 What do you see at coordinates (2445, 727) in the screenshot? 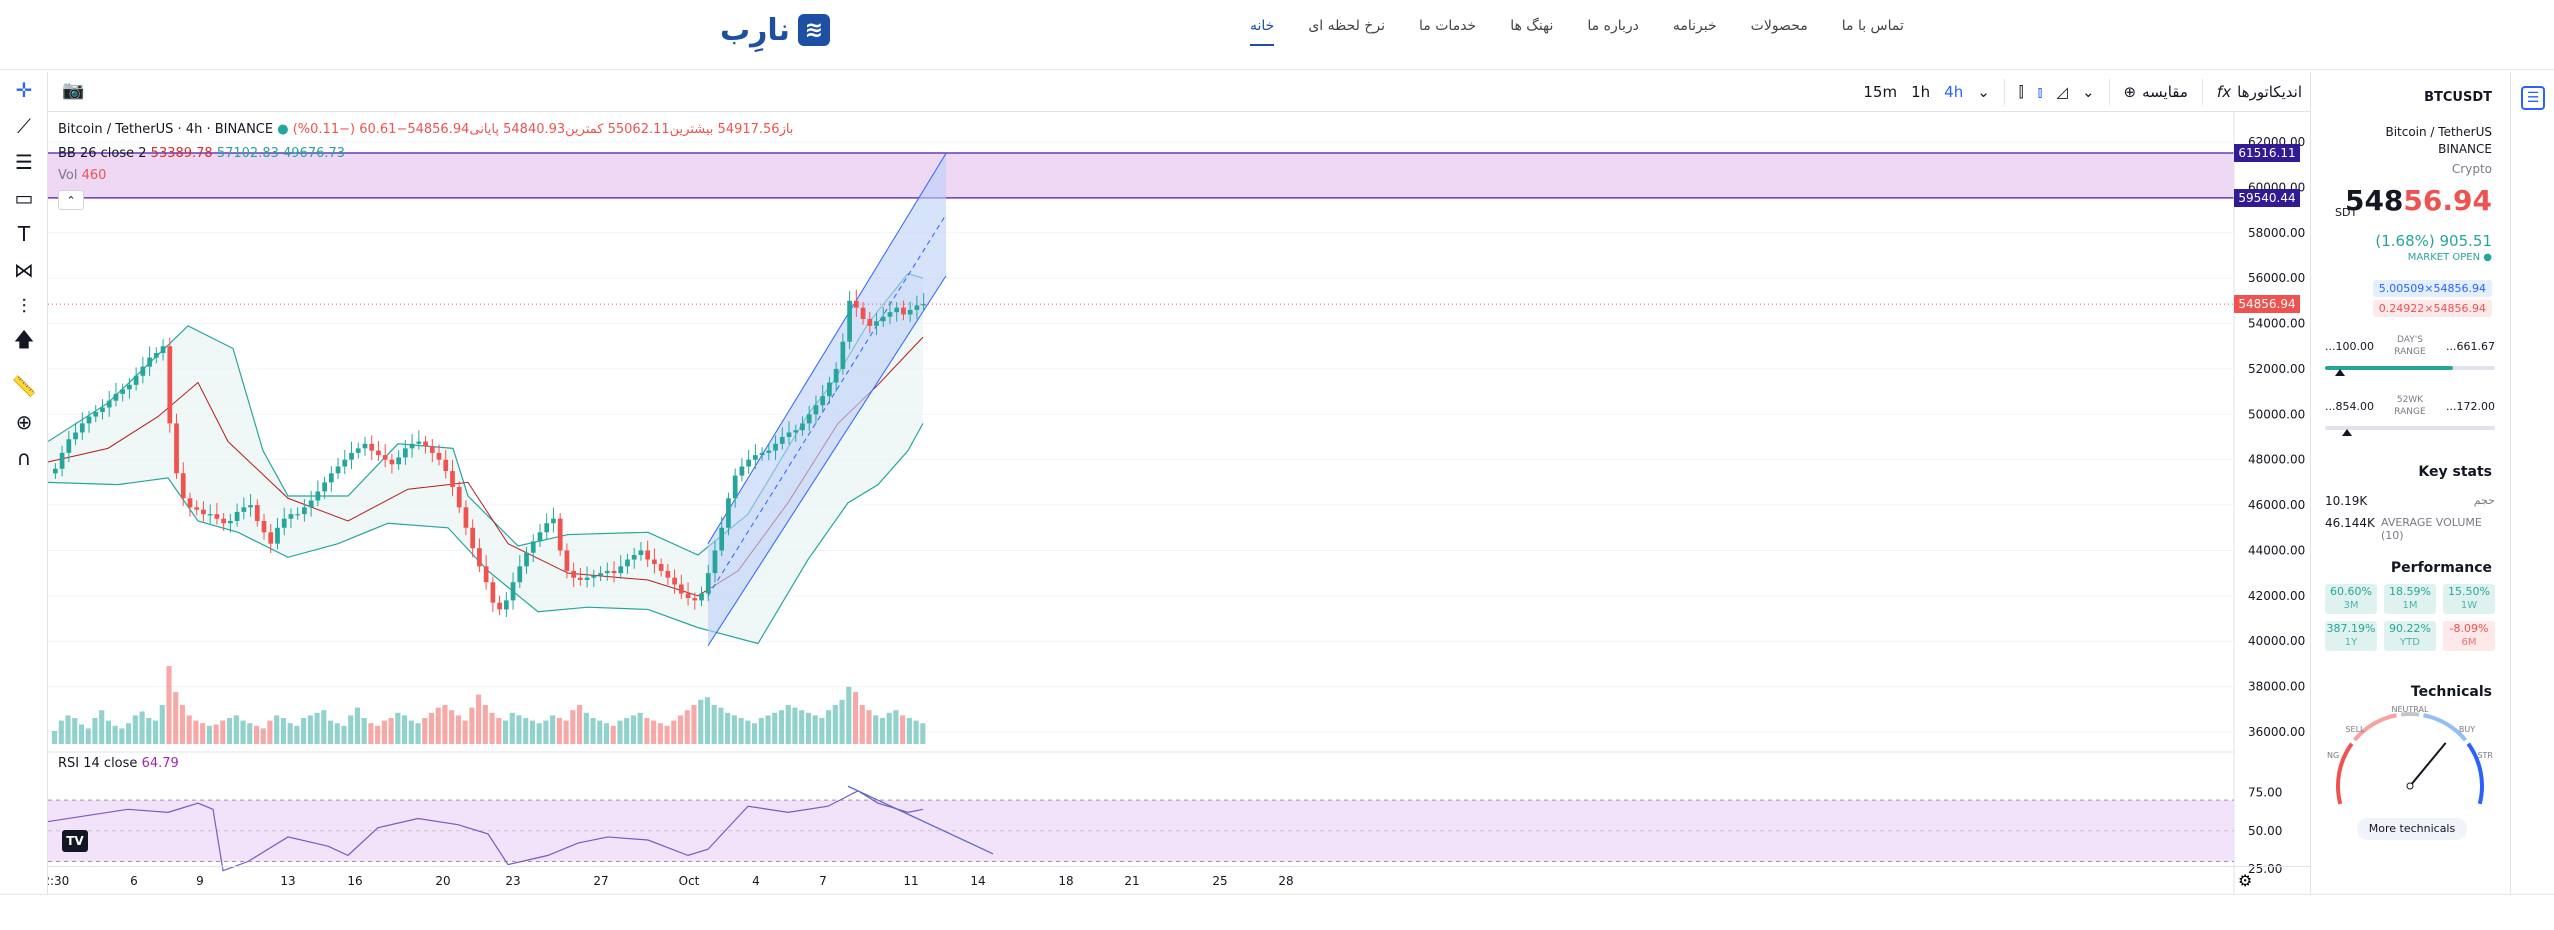
I see `gauge-buy-arc` at bounding box center [2445, 727].